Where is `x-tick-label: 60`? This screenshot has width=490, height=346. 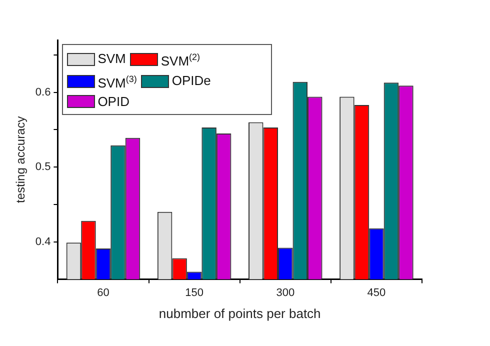 x-tick-label: 60 is located at coordinates (103, 292).